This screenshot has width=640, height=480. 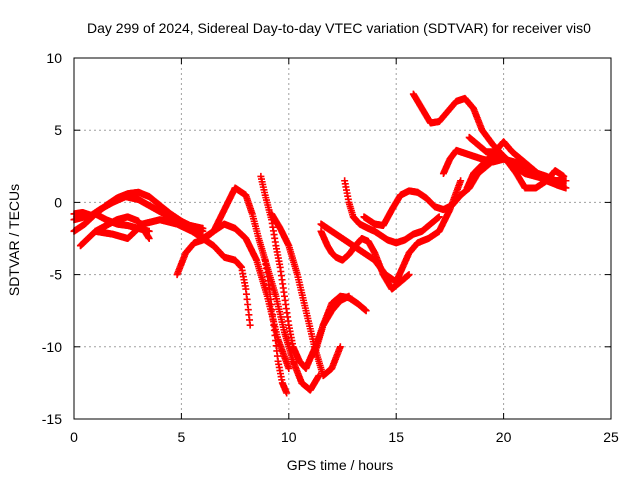 What do you see at coordinates (138, 212) in the screenshot?
I see `series-track-d` at bounding box center [138, 212].